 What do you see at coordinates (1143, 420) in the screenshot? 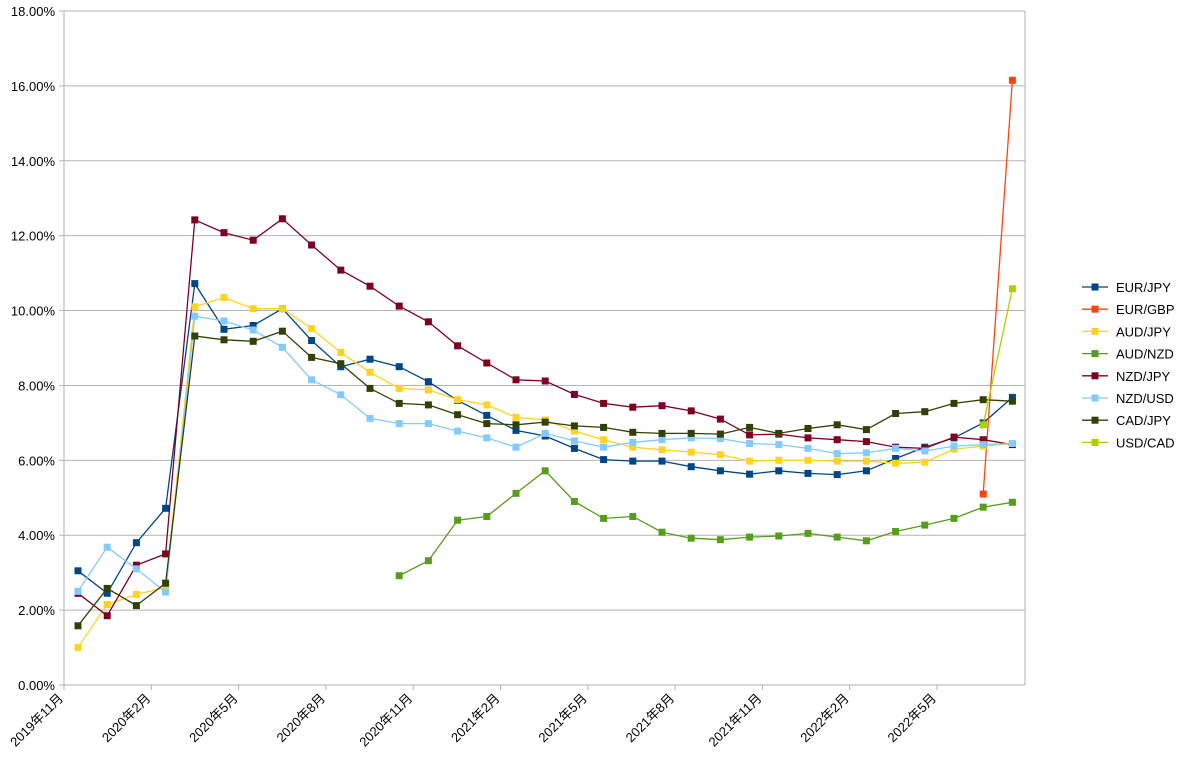
I see `legend-label: CAD/JPY` at bounding box center [1143, 420].